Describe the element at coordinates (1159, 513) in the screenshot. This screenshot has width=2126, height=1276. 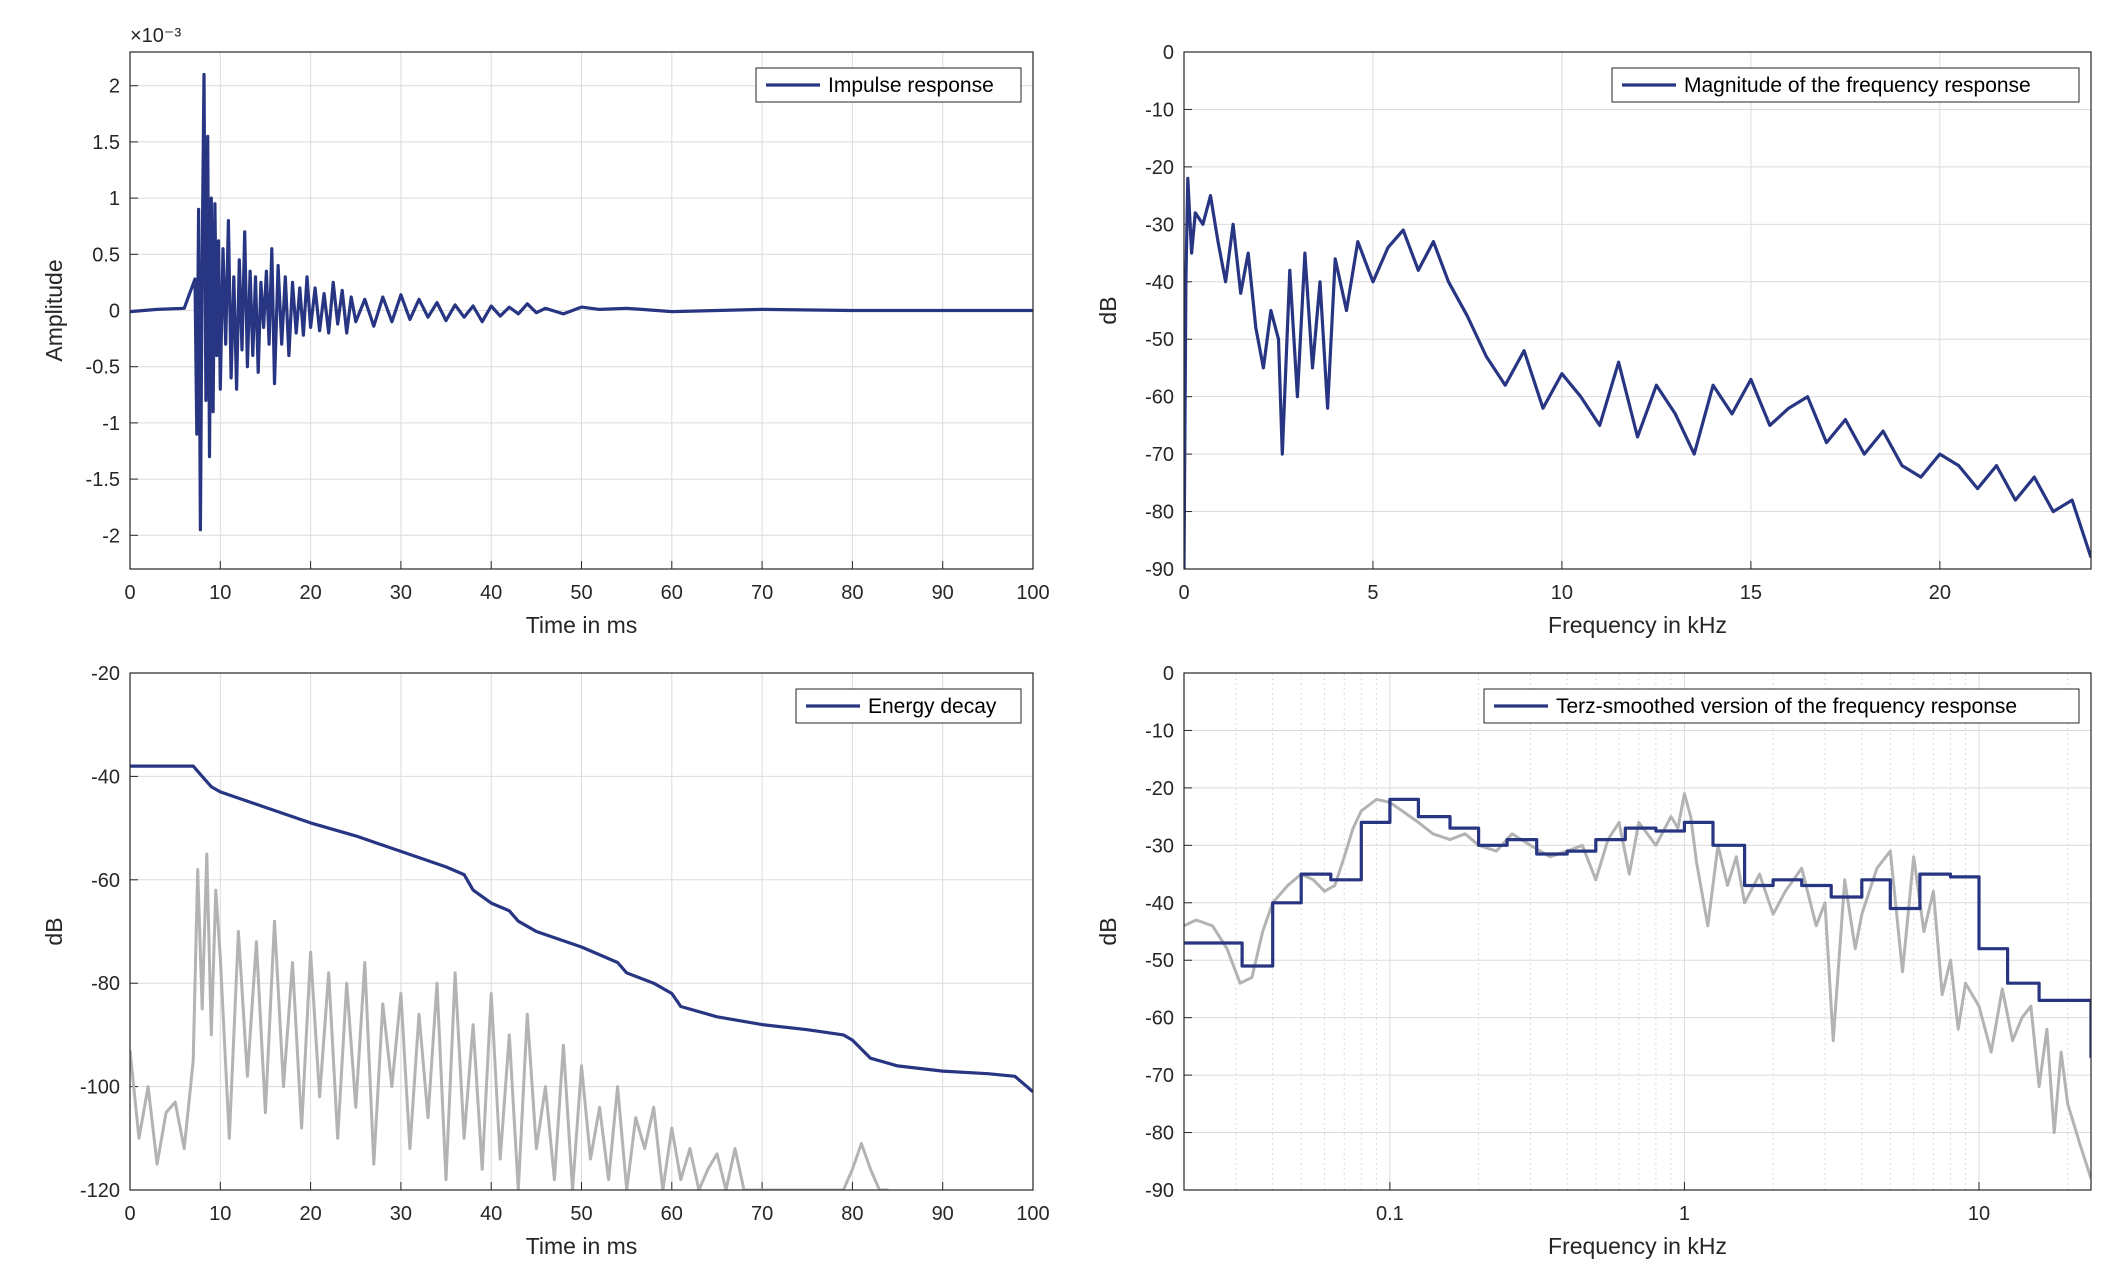
I see `magnitude-y-tick-label: -80` at that location.